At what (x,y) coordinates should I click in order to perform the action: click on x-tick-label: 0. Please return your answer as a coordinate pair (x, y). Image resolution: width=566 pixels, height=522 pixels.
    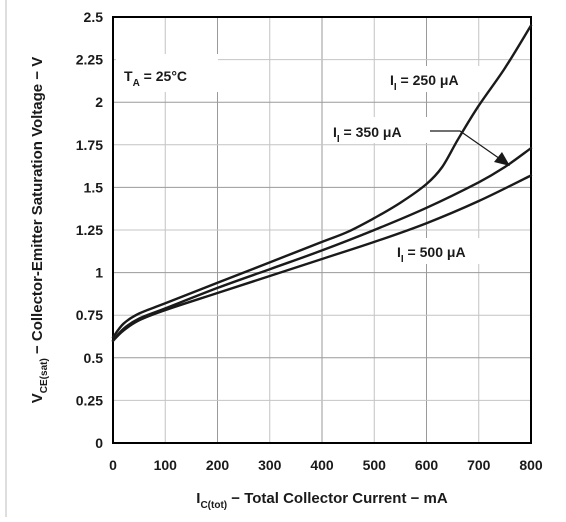
    Looking at the image, I should click on (113, 465).